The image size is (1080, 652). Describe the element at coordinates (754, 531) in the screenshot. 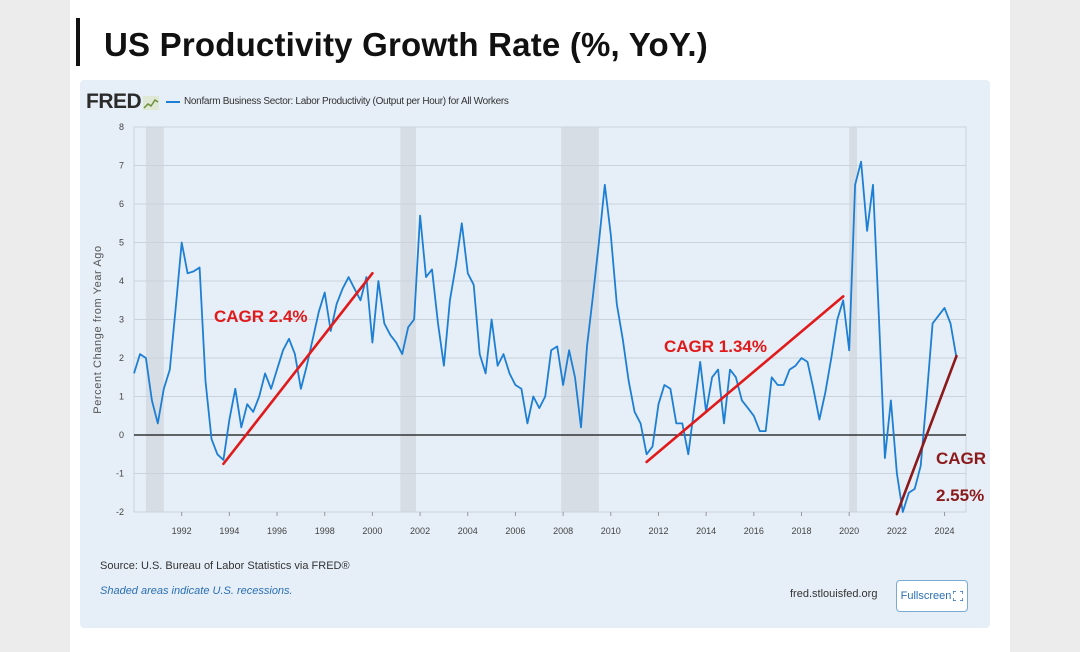

I see `x-tick-label: 2016` at that location.